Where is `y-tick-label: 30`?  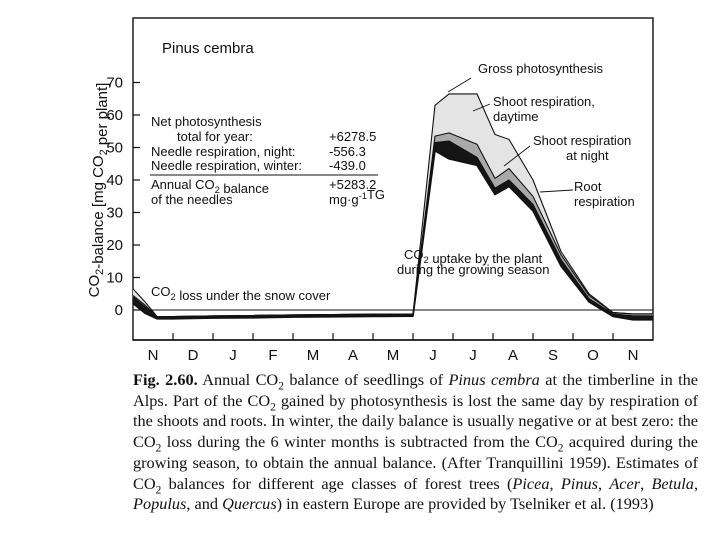 y-tick-label: 30 is located at coordinates (114, 213).